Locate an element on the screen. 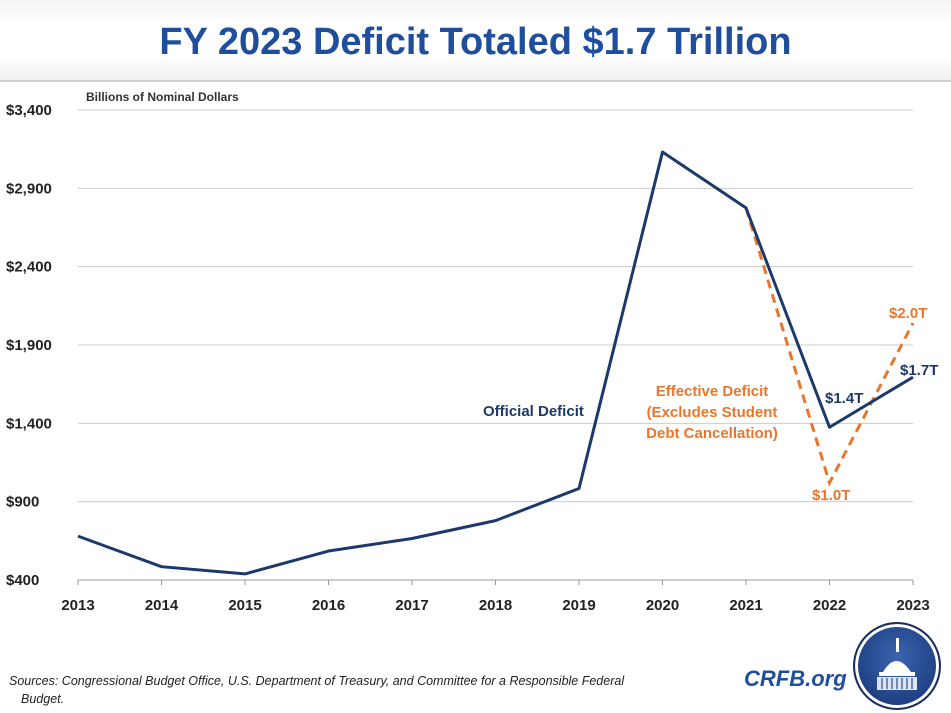 This screenshot has height=713, width=951. capitol-dome-icon is located at coordinates (897, 664).